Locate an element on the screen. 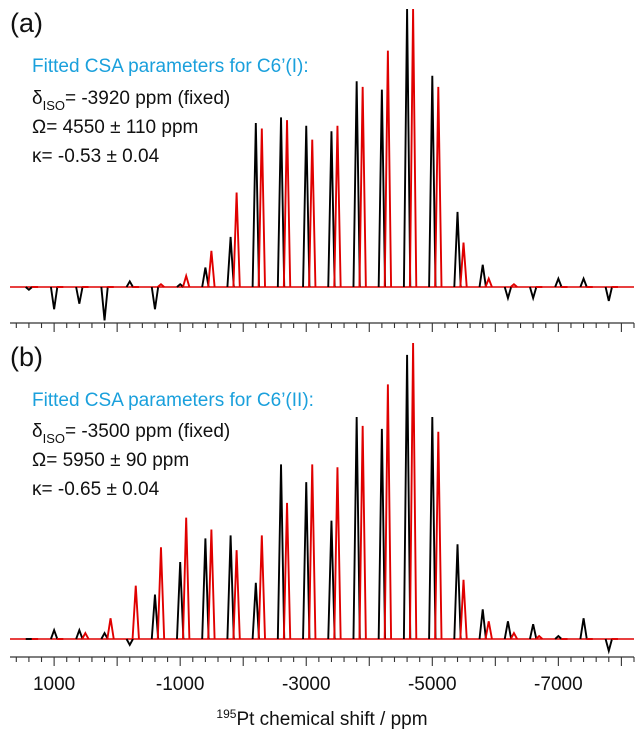  x-tick-label: -7000 is located at coordinates (558, 684).